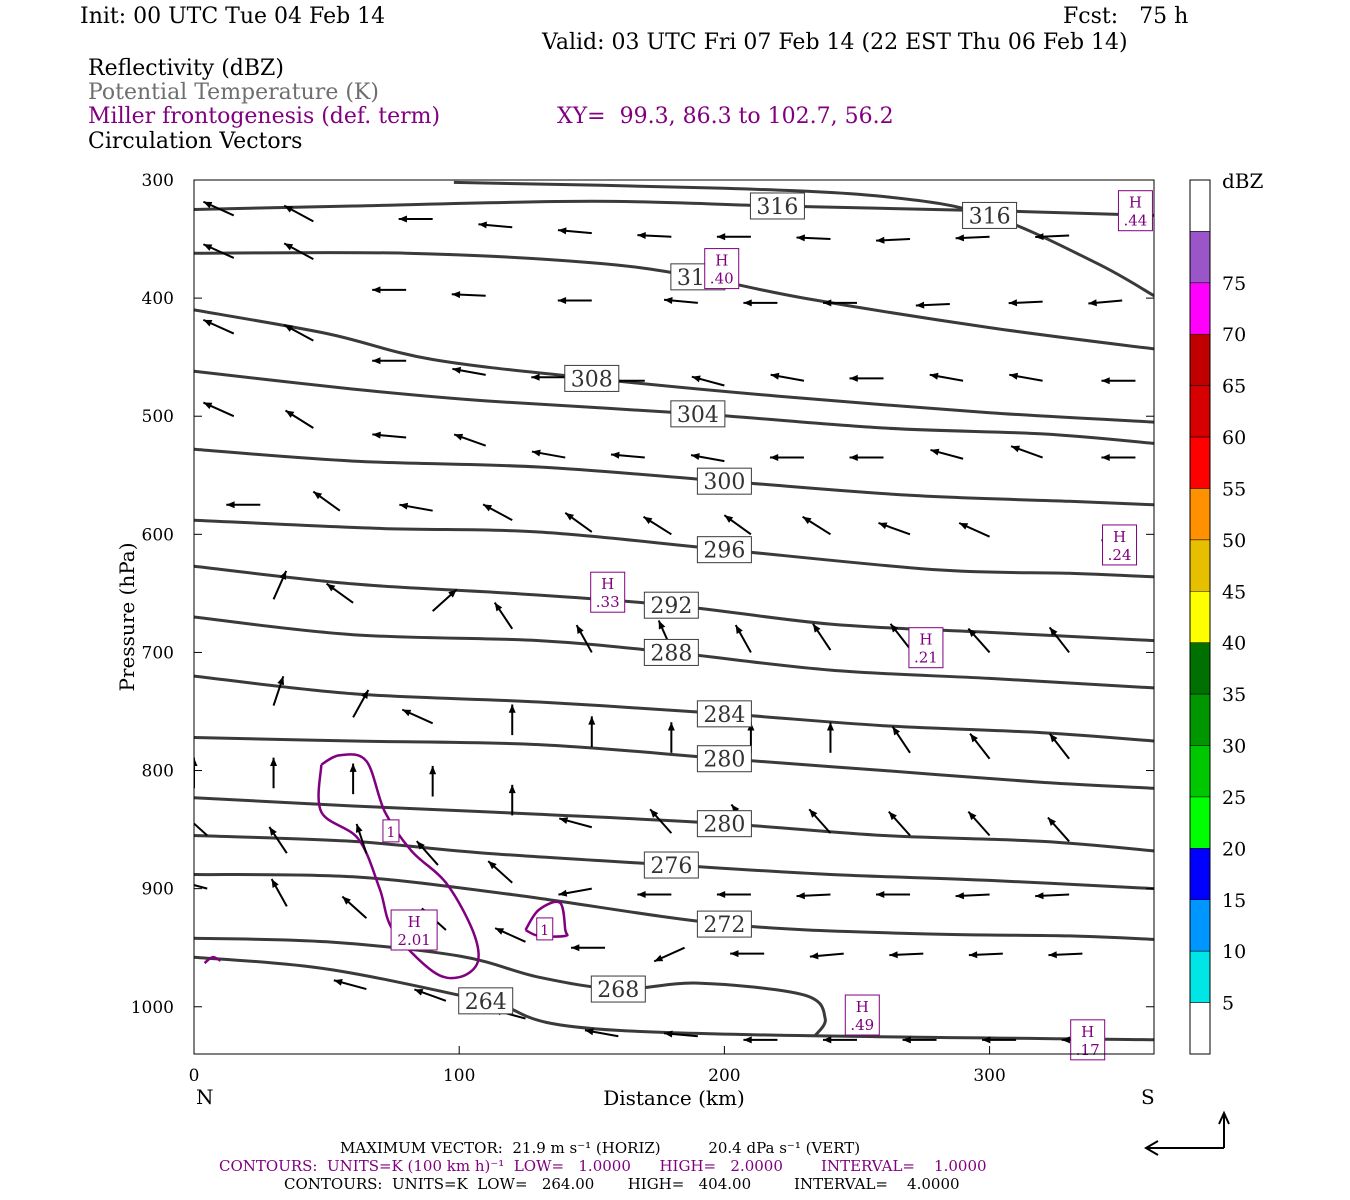 This screenshot has height=1200, width=1350. Describe the element at coordinates (1234, 592) in the screenshot. I see `colorbar-label: 45` at that location.